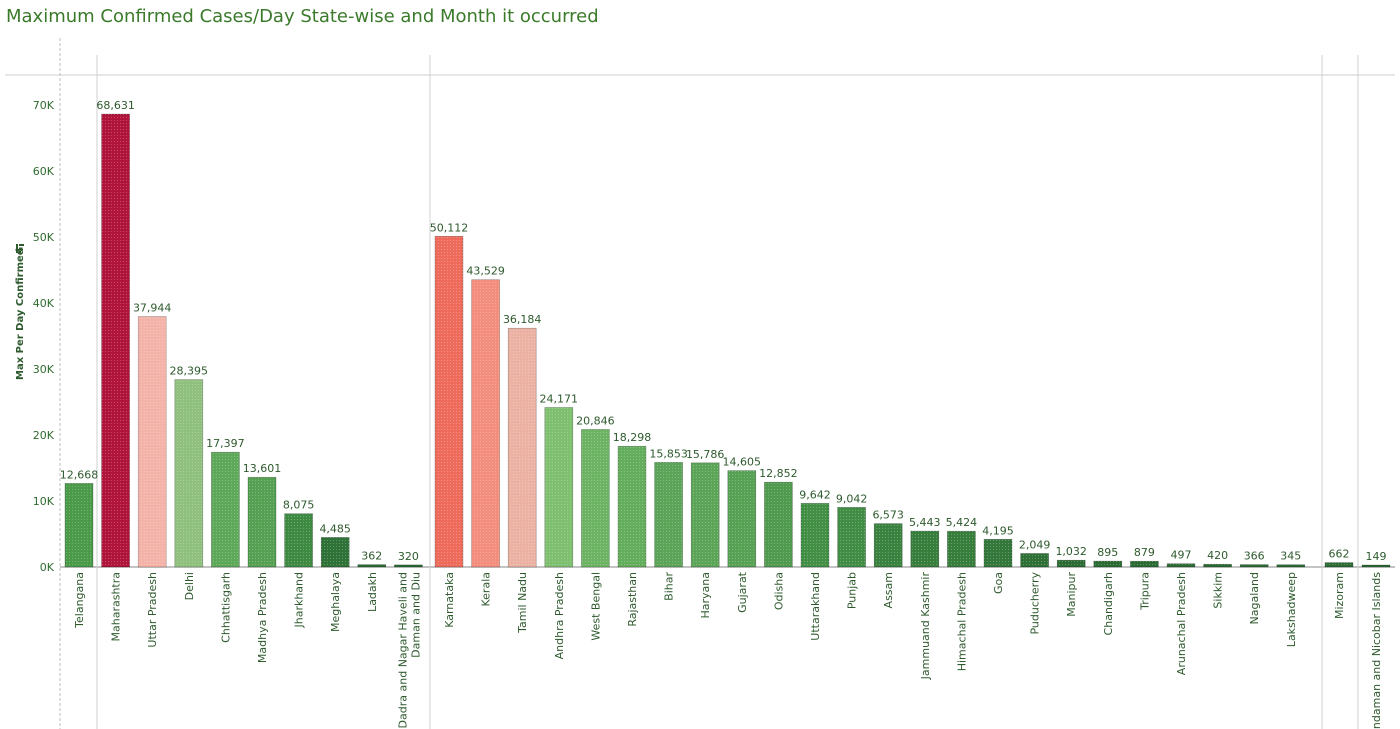 This screenshot has height=729, width=1400. What do you see at coordinates (408, 556) in the screenshot?
I see `data-label: 320` at bounding box center [408, 556].